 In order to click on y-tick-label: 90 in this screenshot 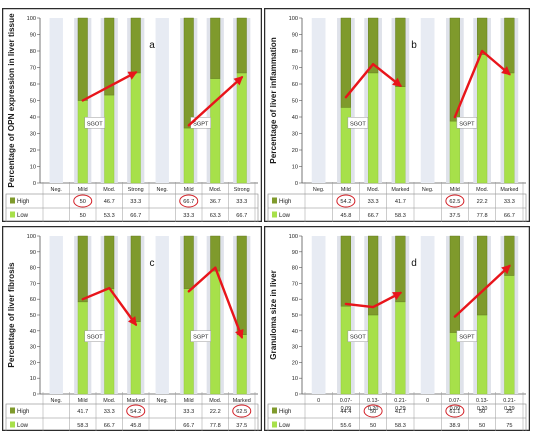, I will do `click(33, 36)`.